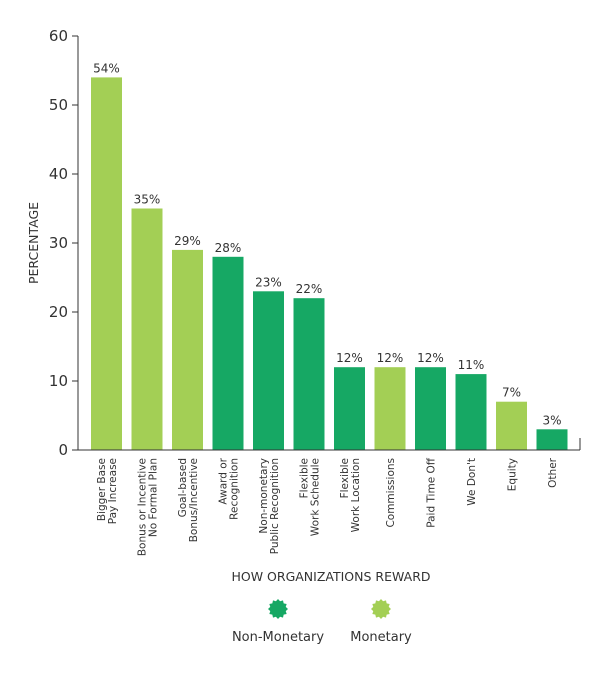  I want to click on category-label: Goal-basedBonus/Incentive, so click(188, 500).